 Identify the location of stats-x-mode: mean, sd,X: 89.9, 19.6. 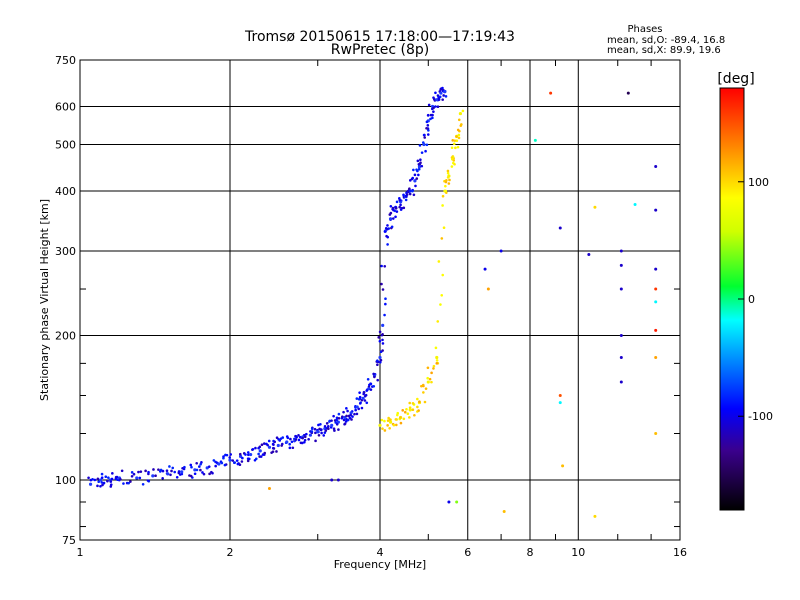
(664, 50).